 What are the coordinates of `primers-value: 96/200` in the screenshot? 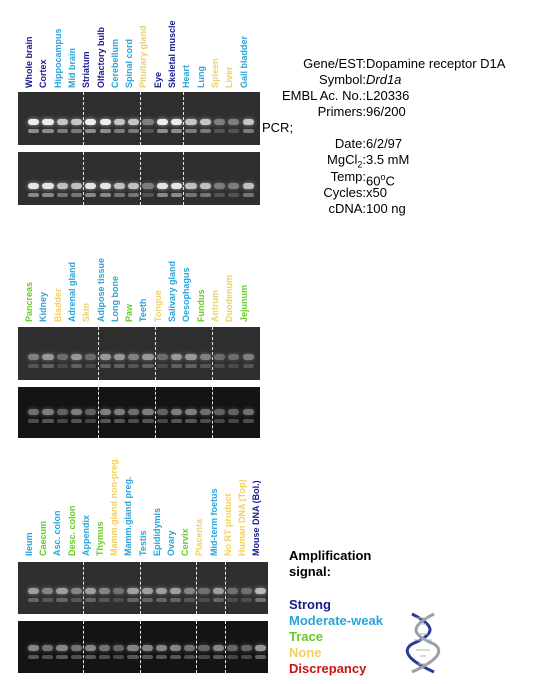 It's located at (386, 111).